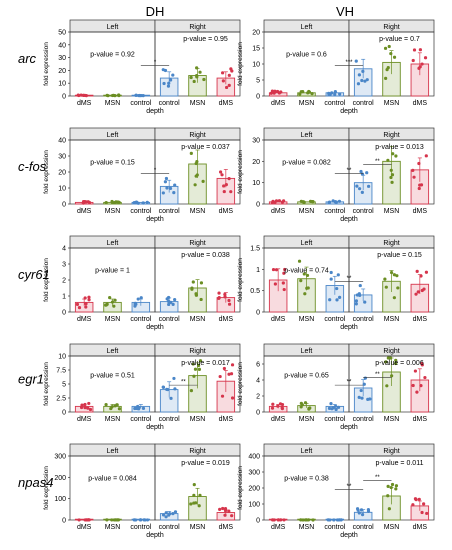 This screenshot has width=452, height=550. I want to click on gene-label-egr1: egr1, so click(31, 378).